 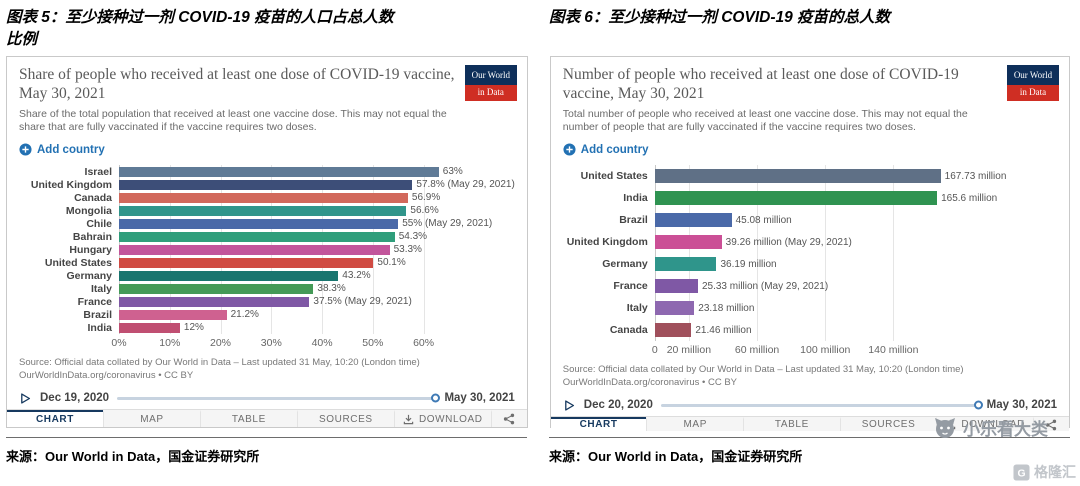 I want to click on chart-tab-bar: CHART MAP TABLE SOURCES DOWNLOAD, so click(x=809, y=423).